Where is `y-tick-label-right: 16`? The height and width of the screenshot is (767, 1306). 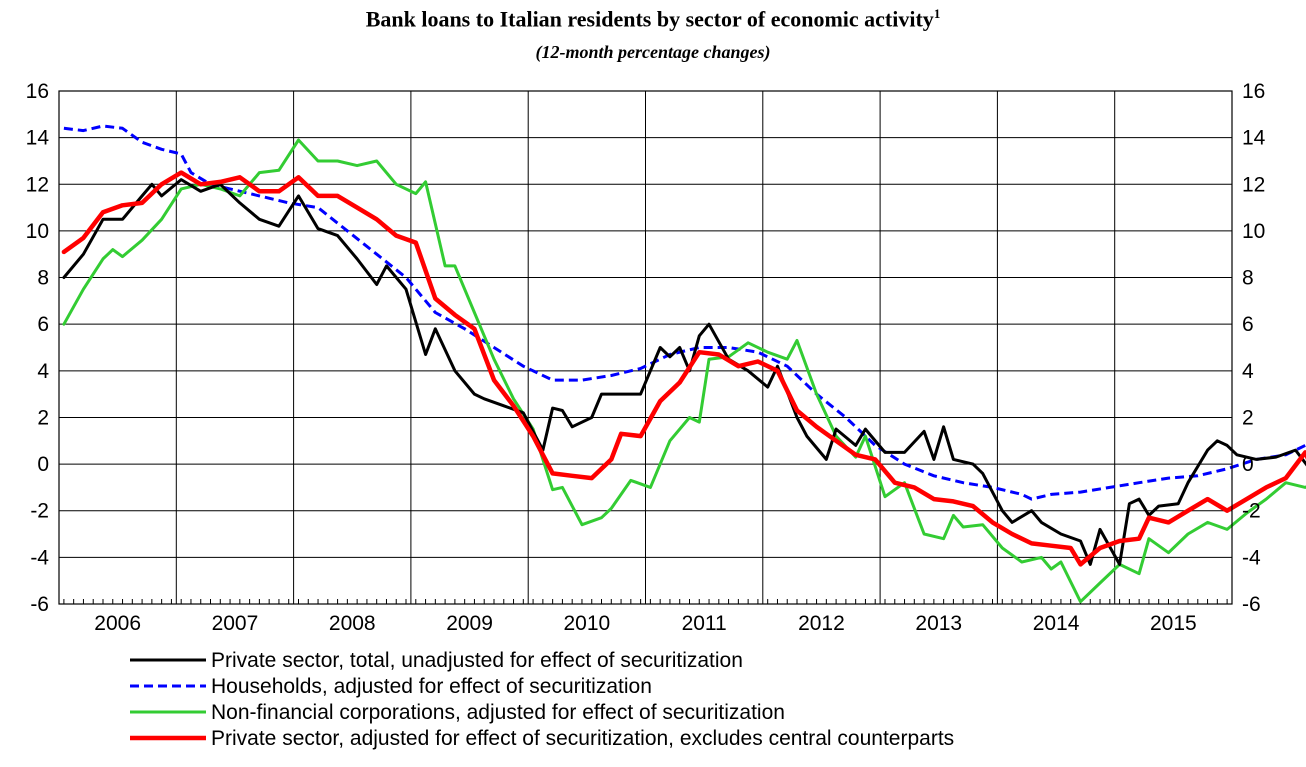
y-tick-label-right: 16 is located at coordinates (1253, 91).